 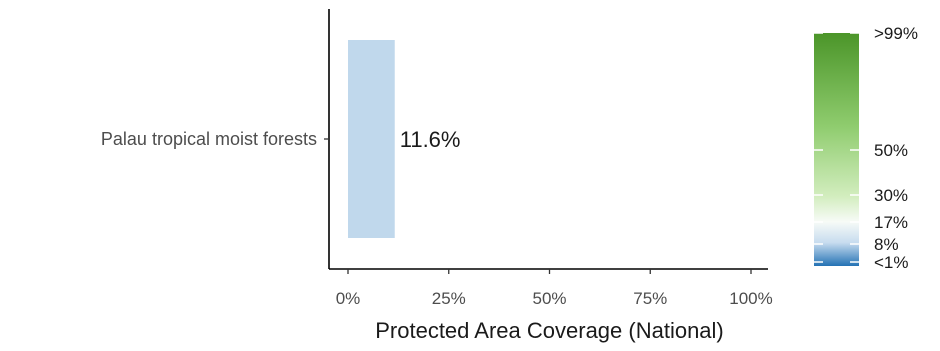 What do you see at coordinates (209, 139) in the screenshot?
I see `category-label-0: Palau tropical moist forests` at bounding box center [209, 139].